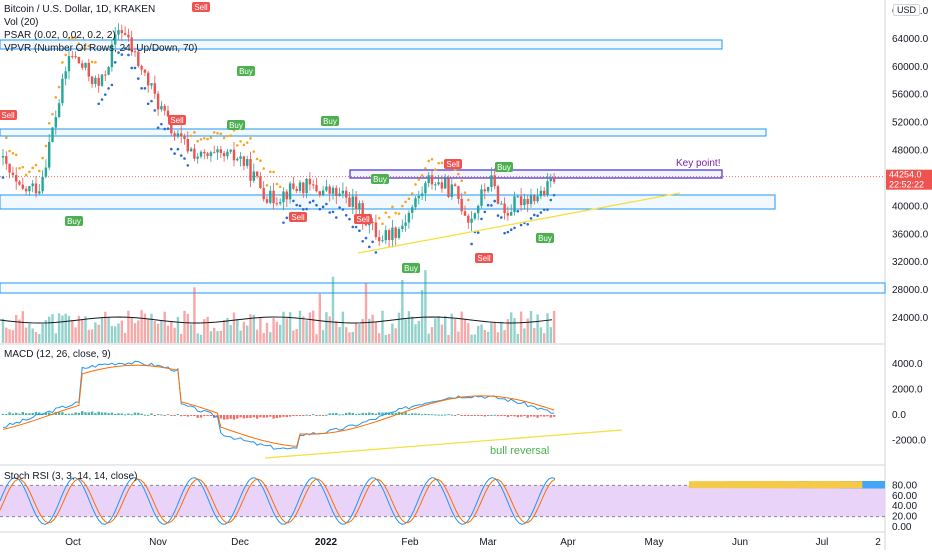 Image resolution: width=932 pixels, height=555 pixels. What do you see at coordinates (910, 206) in the screenshot?
I see `price-tick-label: 40000.0` at bounding box center [910, 206].